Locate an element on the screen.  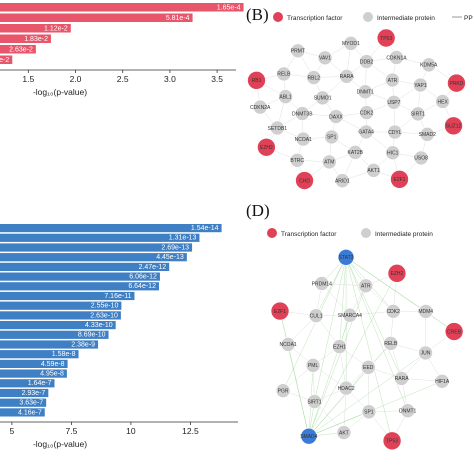
network-node: CDKN2A is located at coordinates (260, 107).